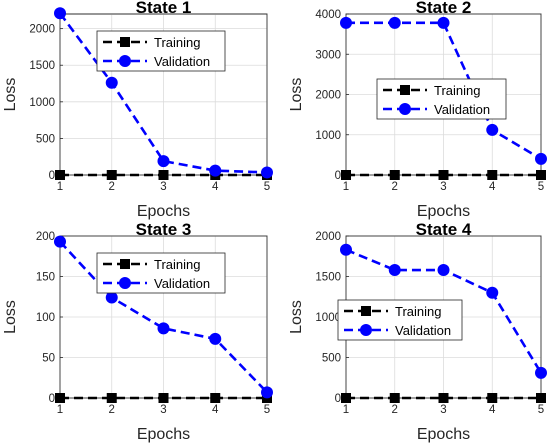 The height and width of the screenshot is (448, 550). What do you see at coordinates (48, 359) in the screenshot?
I see `y-tick-label: 50` at bounding box center [48, 359].